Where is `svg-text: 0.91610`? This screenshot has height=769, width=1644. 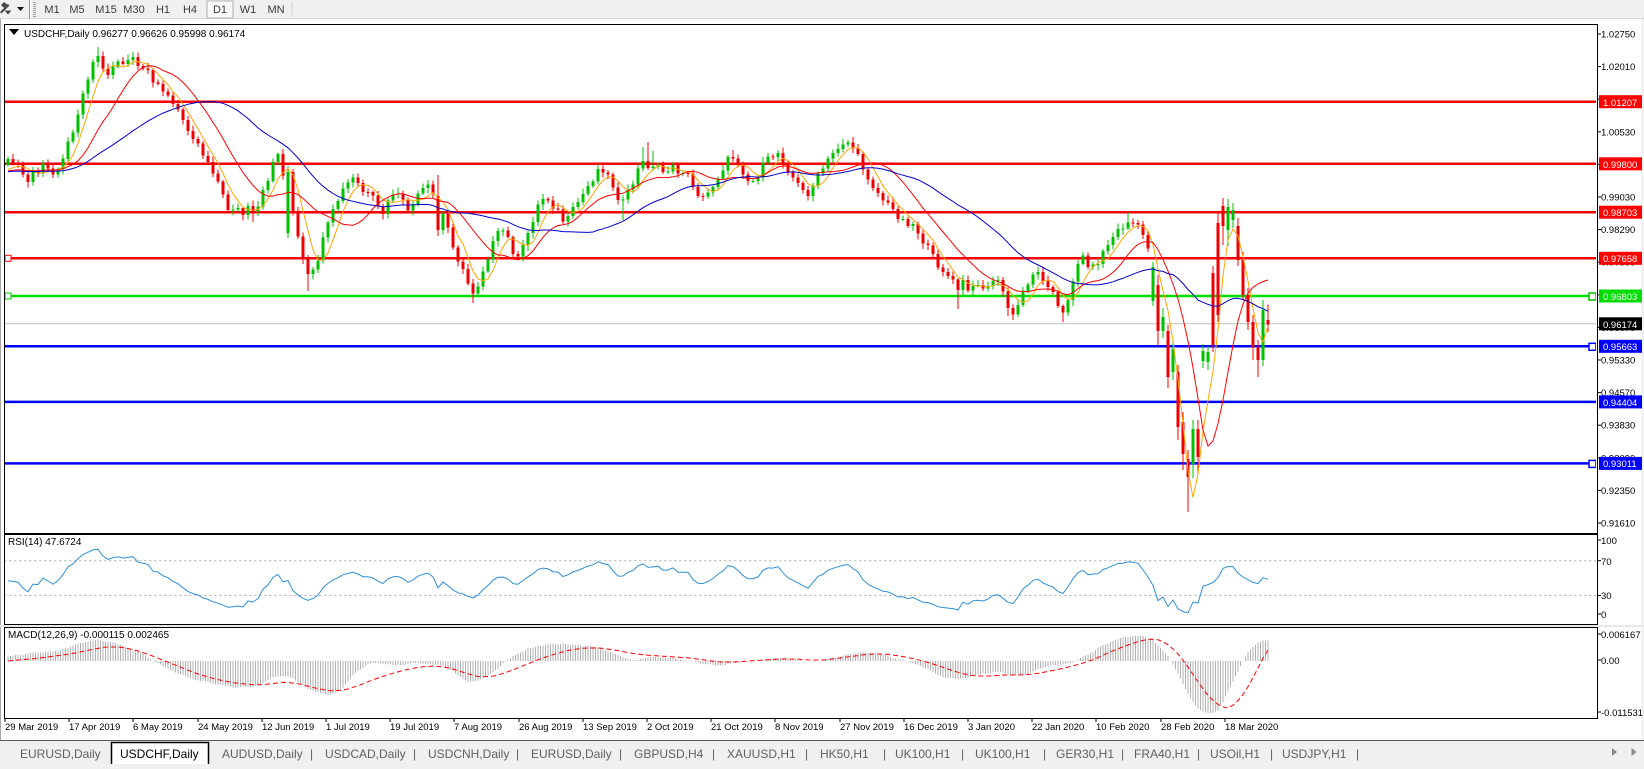
svg-text: 0.91610 is located at coordinates (1618, 524).